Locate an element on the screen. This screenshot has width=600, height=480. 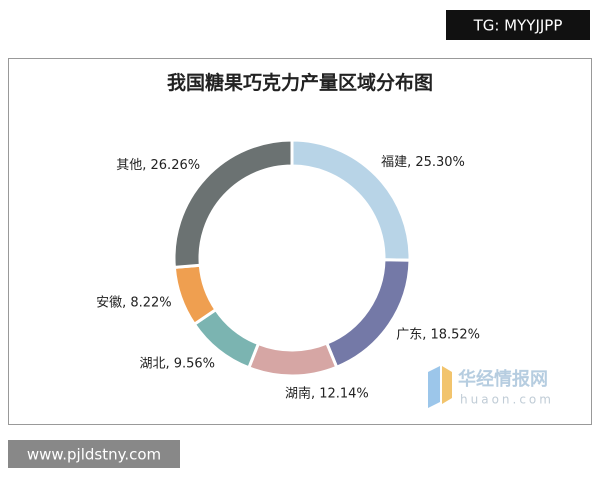
data-label: 广东, 18.52% is located at coordinates (438, 334).